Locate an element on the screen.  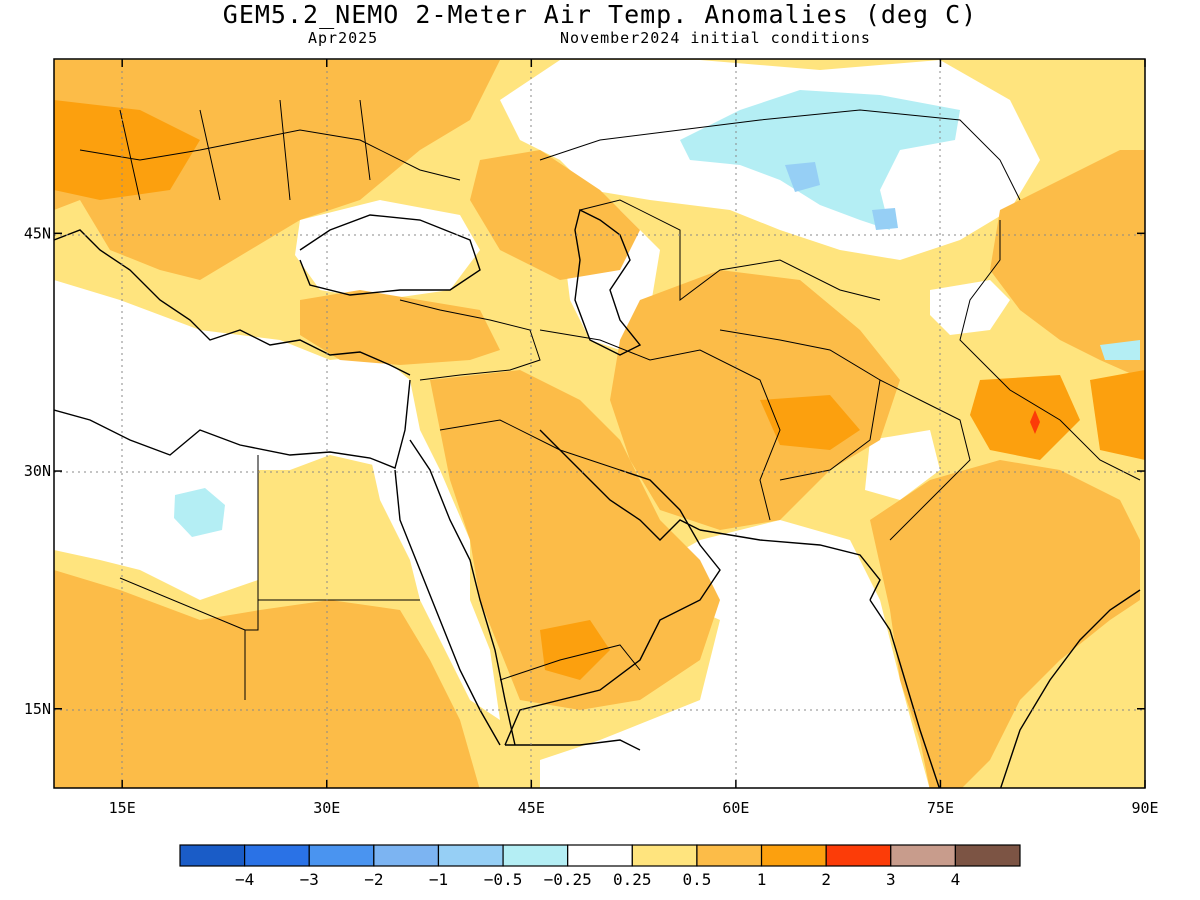
warm-region-europe is located at coordinates (277, 170).